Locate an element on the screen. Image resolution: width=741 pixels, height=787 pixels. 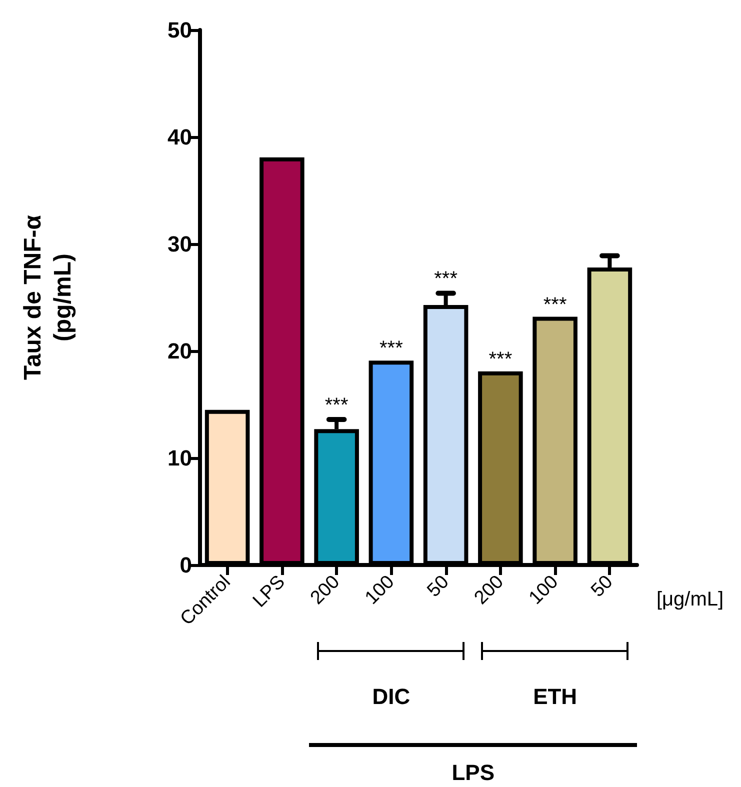
y-tick-label: 0 is located at coordinates (186, 565).